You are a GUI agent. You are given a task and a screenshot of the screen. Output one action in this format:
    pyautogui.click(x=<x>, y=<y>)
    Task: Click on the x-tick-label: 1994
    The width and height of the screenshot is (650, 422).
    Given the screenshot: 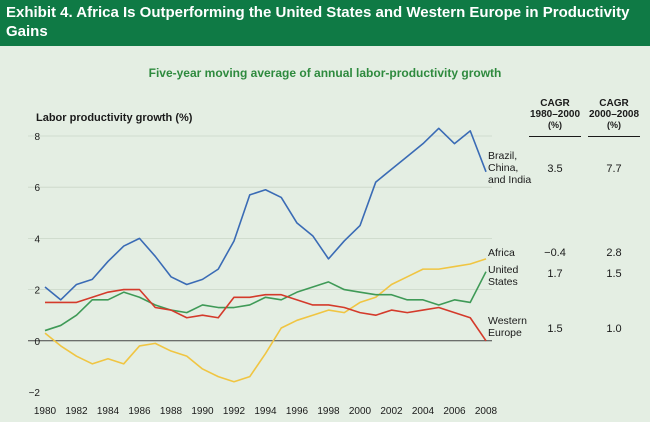 What is the action you would take?
    pyautogui.click(x=265, y=411)
    